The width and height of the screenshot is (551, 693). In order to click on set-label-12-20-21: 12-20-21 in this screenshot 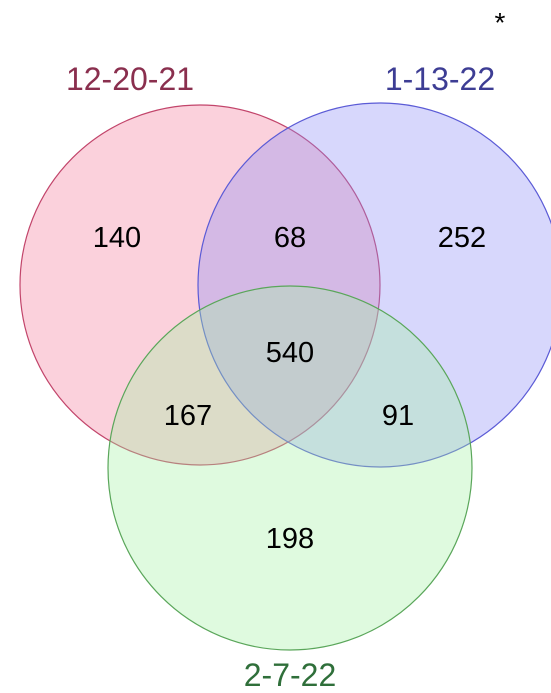, I will do `click(130, 79)`.